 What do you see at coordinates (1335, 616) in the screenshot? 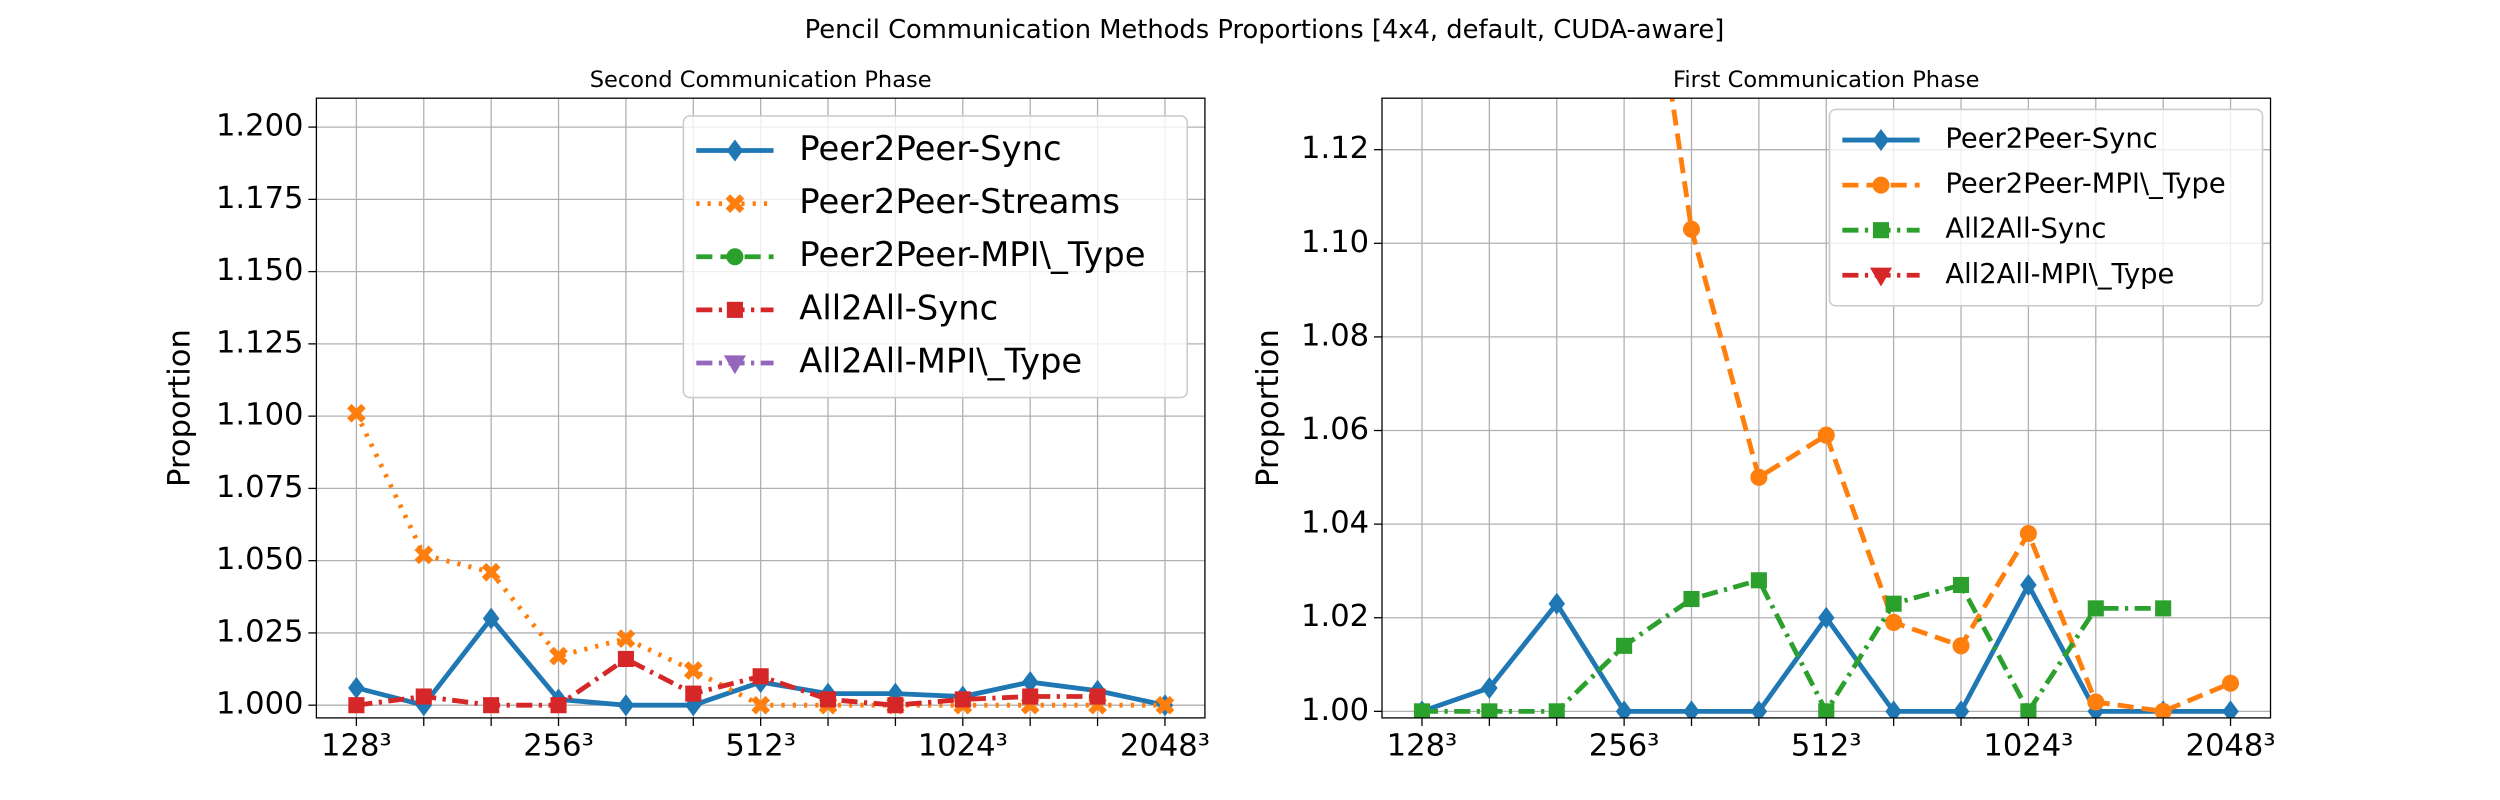
I see `y-tick-label: 1.02` at bounding box center [1335, 616].